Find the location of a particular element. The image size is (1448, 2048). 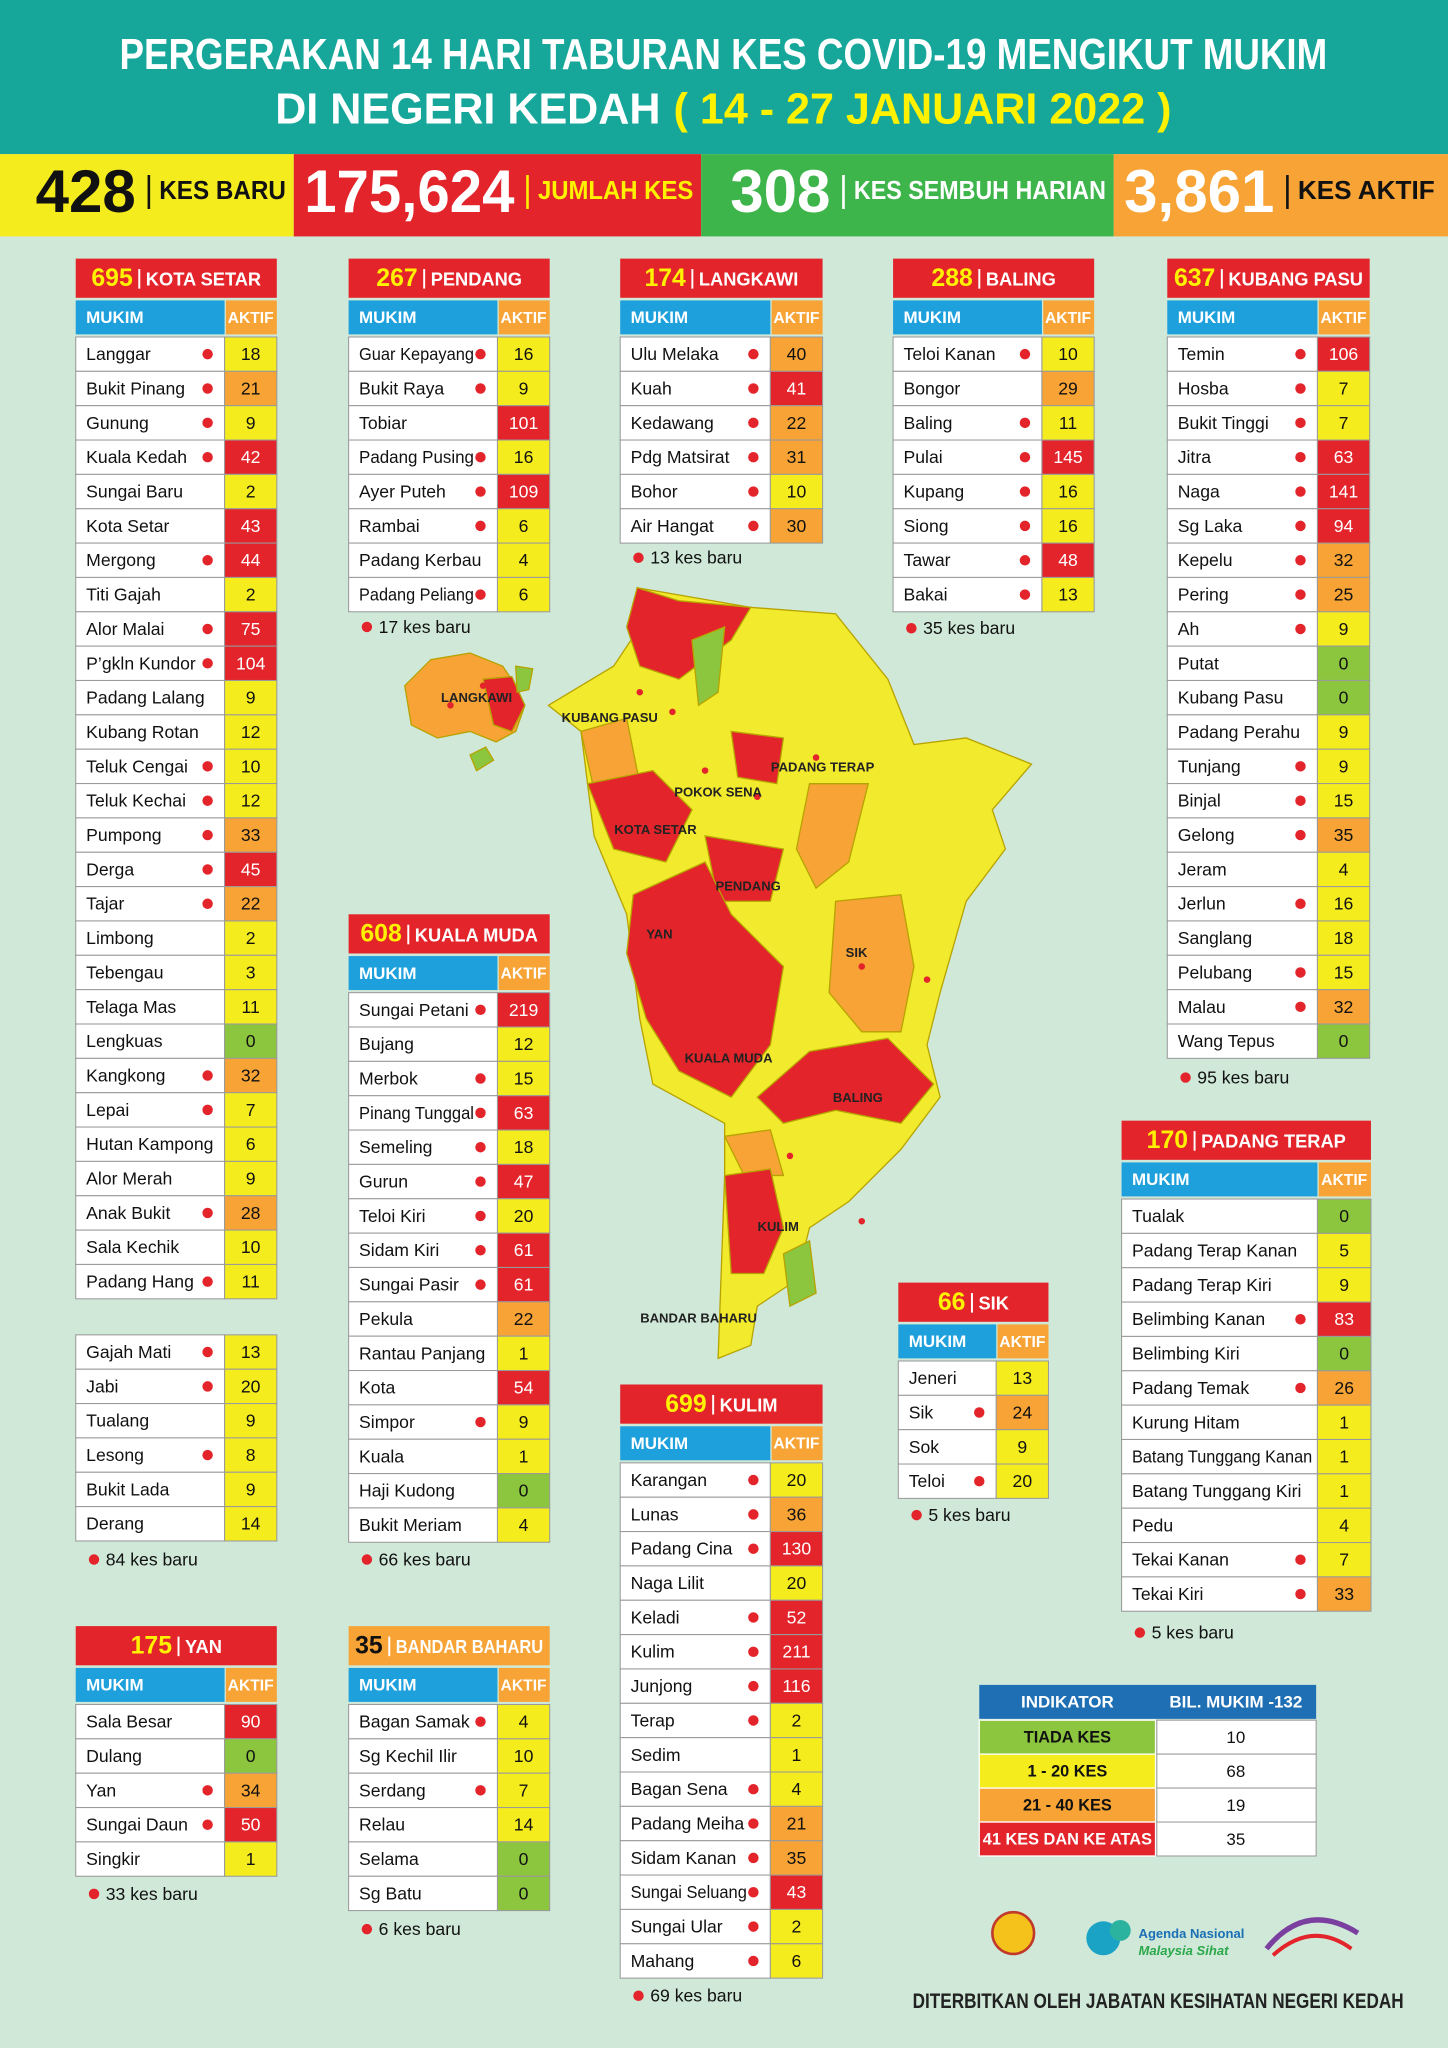

mukim-name: Sungai Daun is located at coordinates (137, 1825).